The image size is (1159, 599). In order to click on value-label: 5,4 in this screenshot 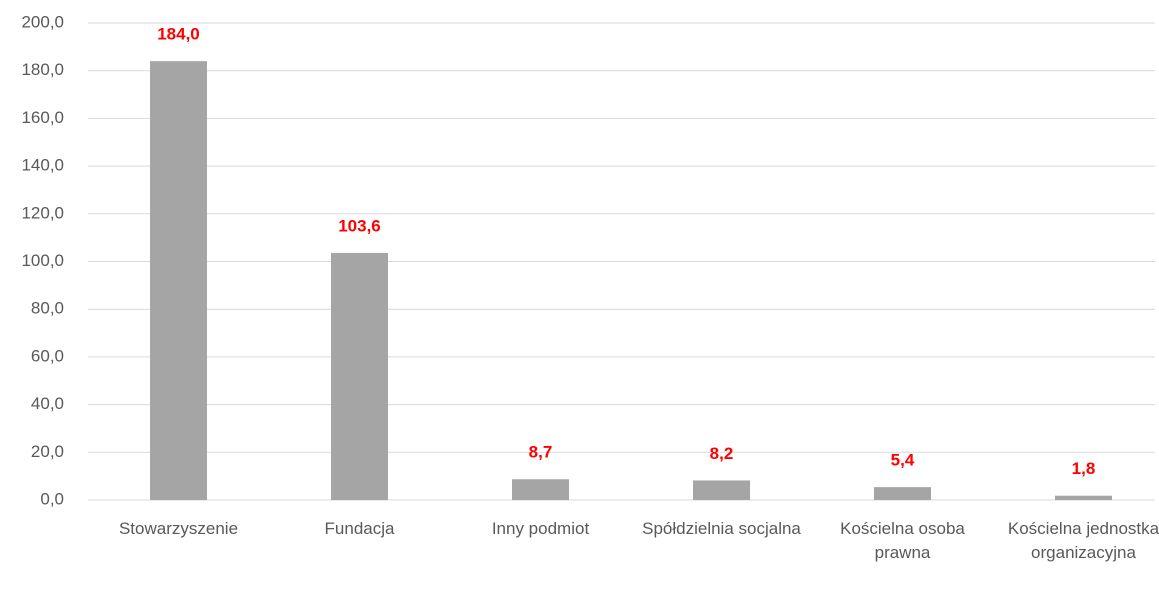, I will do `click(903, 460)`.